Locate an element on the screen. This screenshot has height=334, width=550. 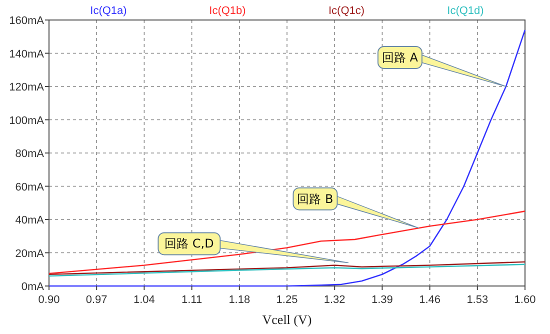
x-tick-label: 1.18 is located at coordinates (239, 300).